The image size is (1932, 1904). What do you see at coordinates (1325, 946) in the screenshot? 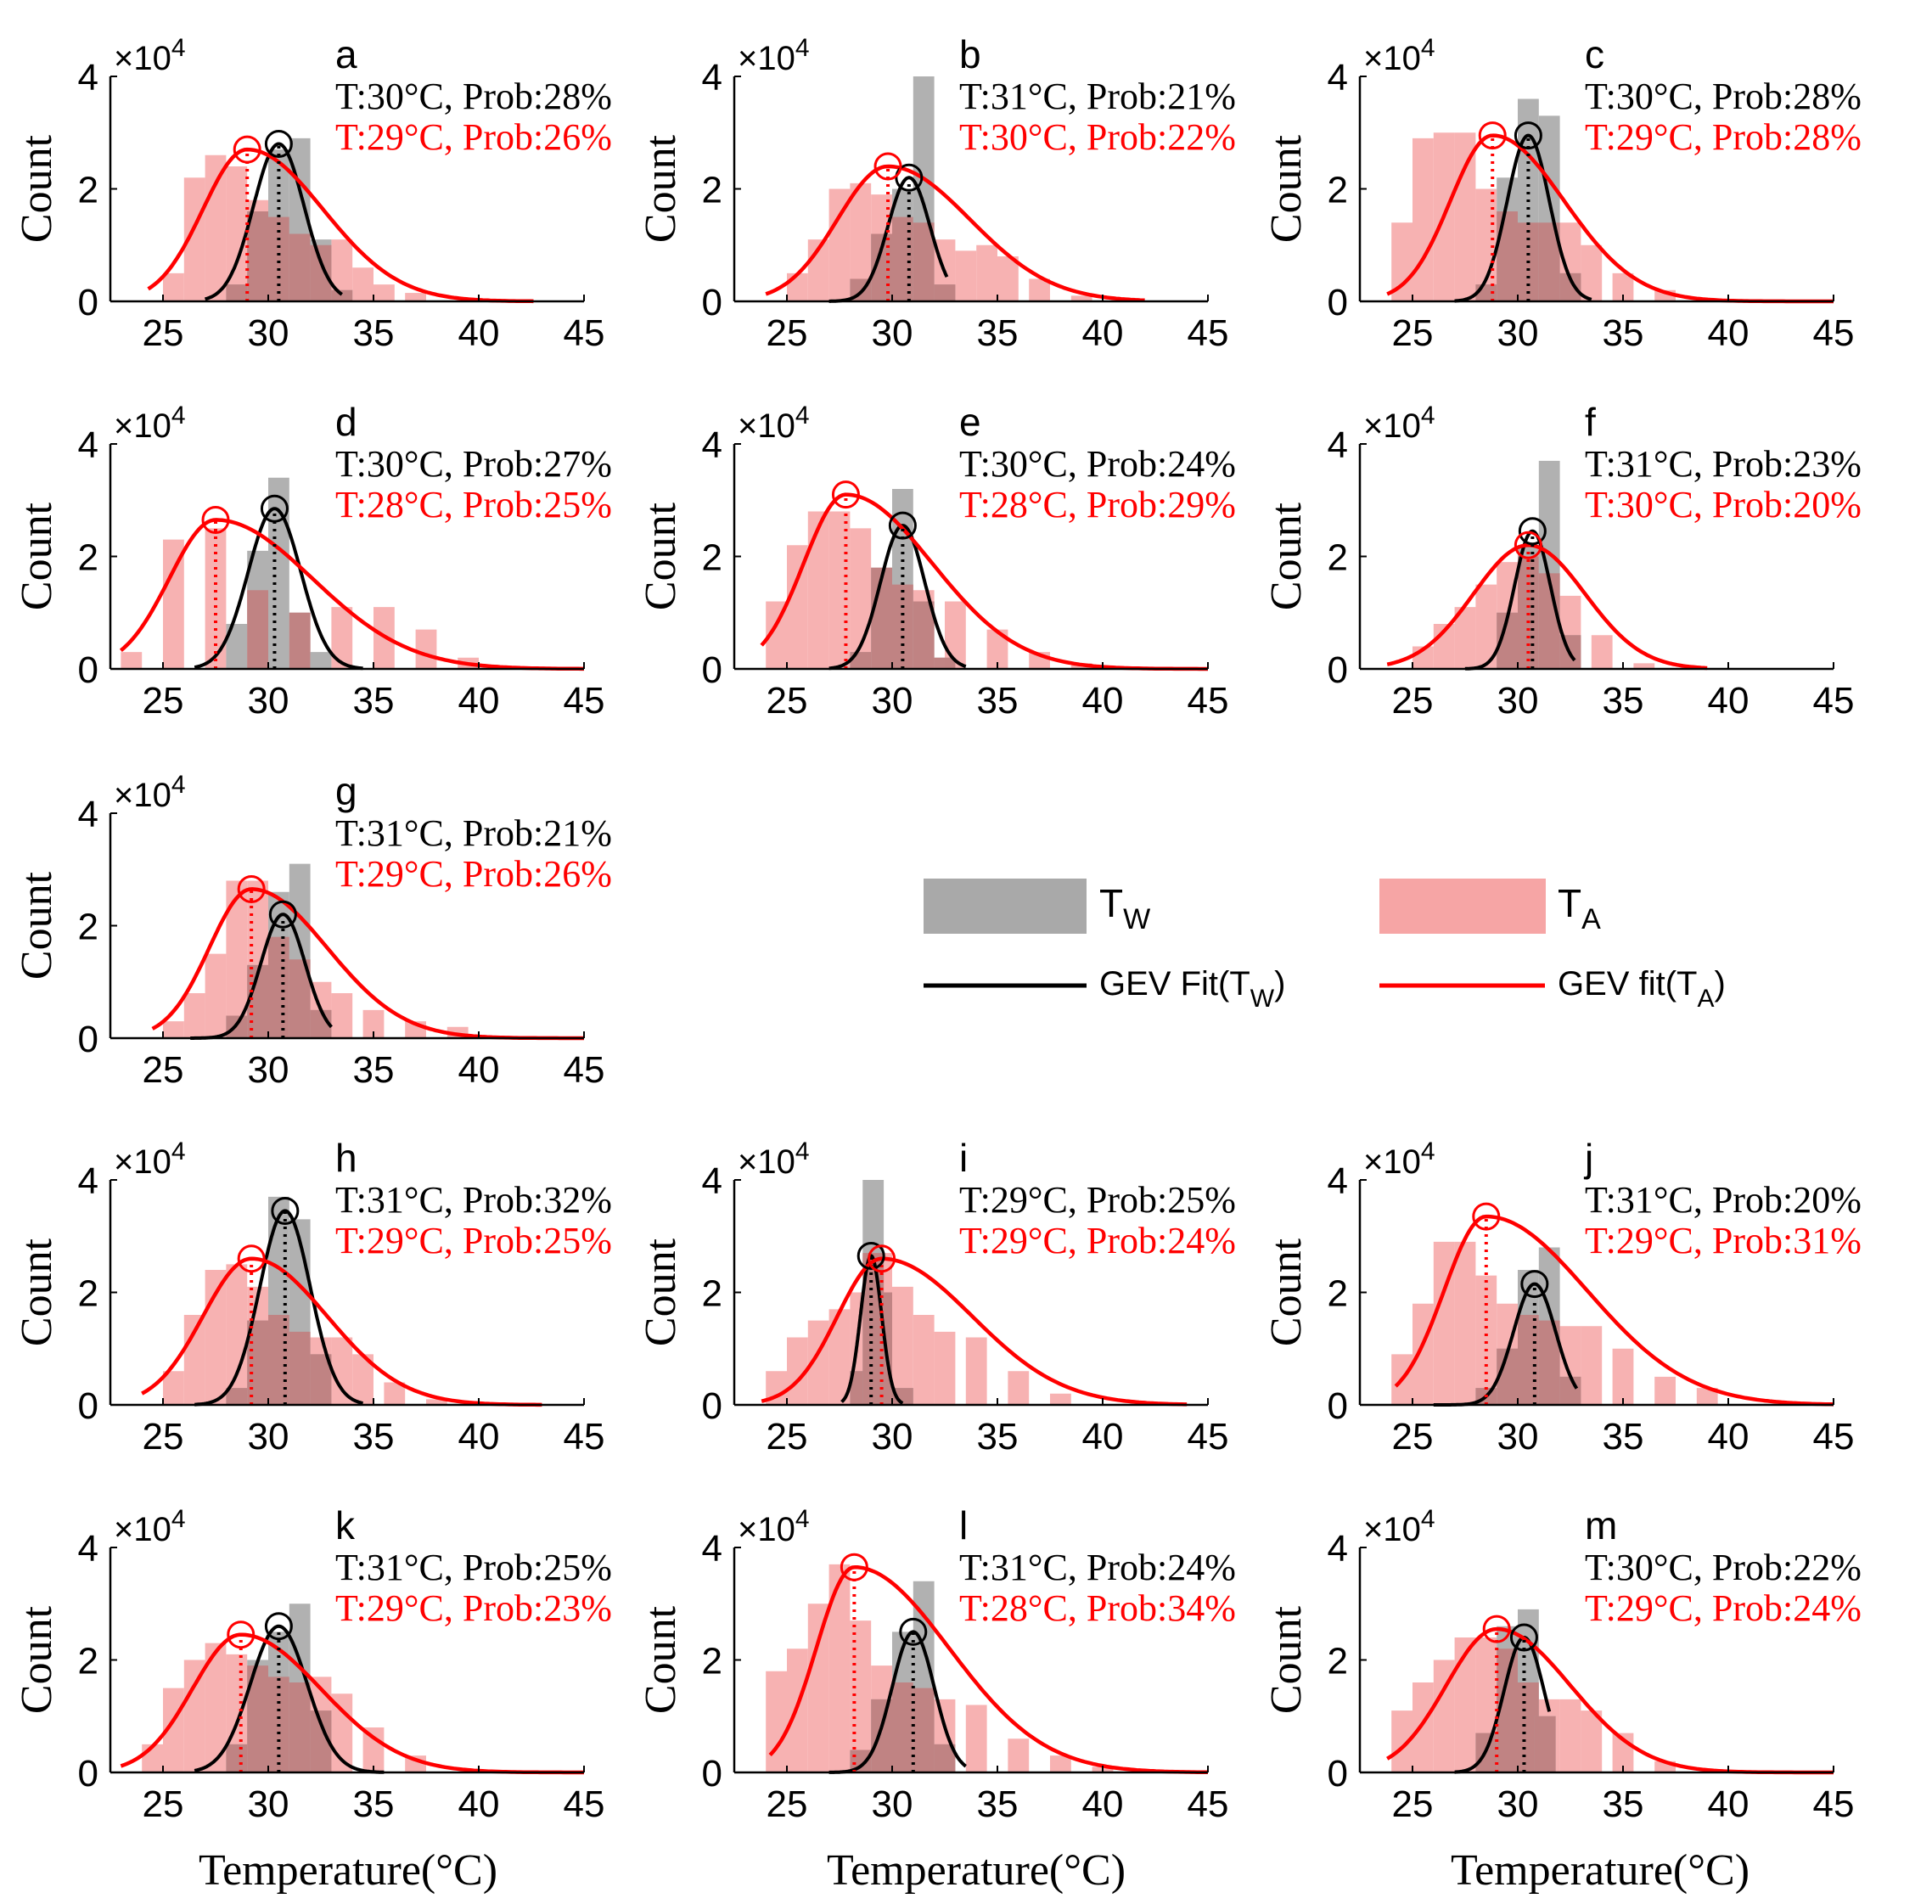
I see `legend: TW TA GEV Fit(TW) GEV fit(TA)` at bounding box center [1325, 946].